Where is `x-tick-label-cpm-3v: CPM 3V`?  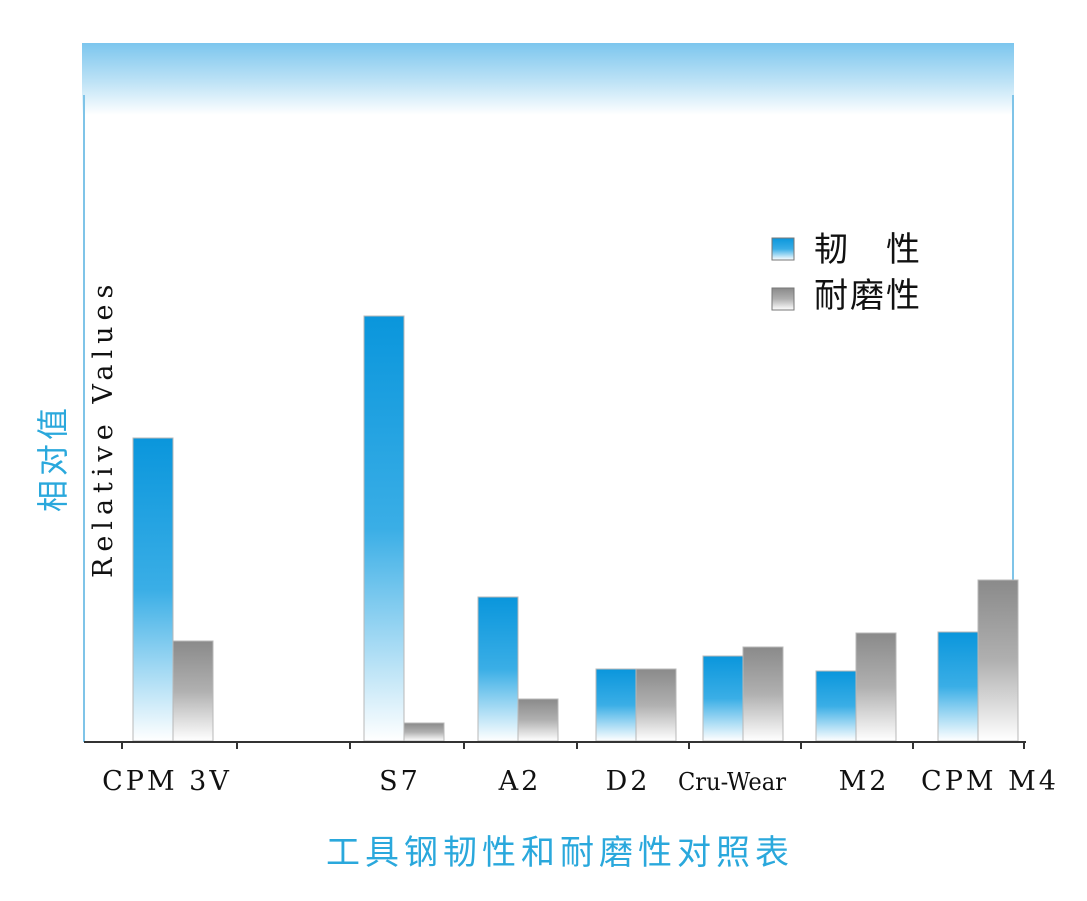
x-tick-label-cpm-3v: CPM 3V is located at coordinates (167, 781).